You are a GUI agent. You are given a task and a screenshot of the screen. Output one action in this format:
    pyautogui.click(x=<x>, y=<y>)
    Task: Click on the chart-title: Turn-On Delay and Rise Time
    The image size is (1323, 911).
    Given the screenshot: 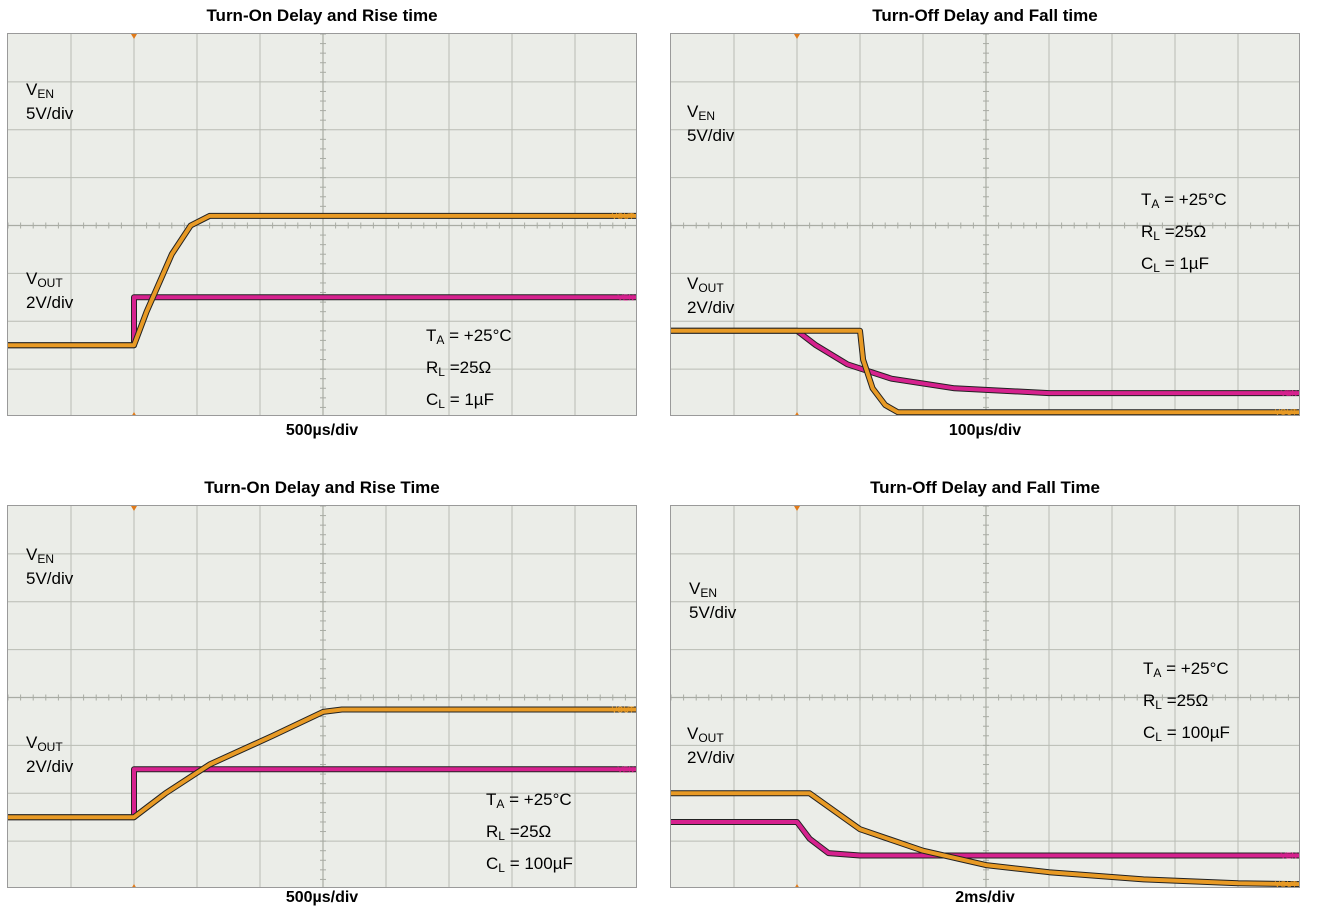 What is the action you would take?
    pyautogui.click(x=322, y=488)
    